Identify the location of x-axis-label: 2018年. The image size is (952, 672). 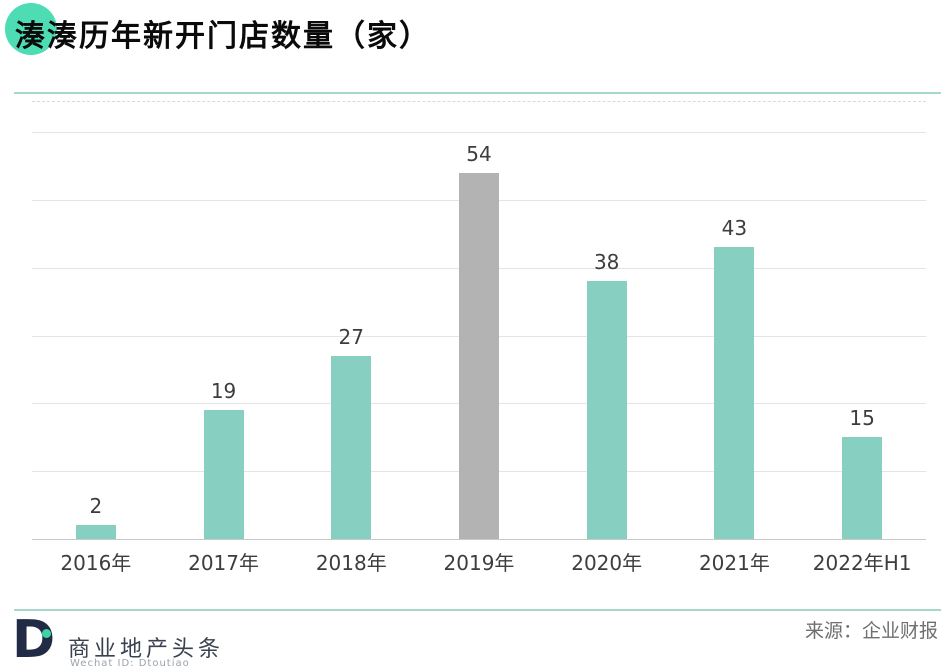
(351, 563).